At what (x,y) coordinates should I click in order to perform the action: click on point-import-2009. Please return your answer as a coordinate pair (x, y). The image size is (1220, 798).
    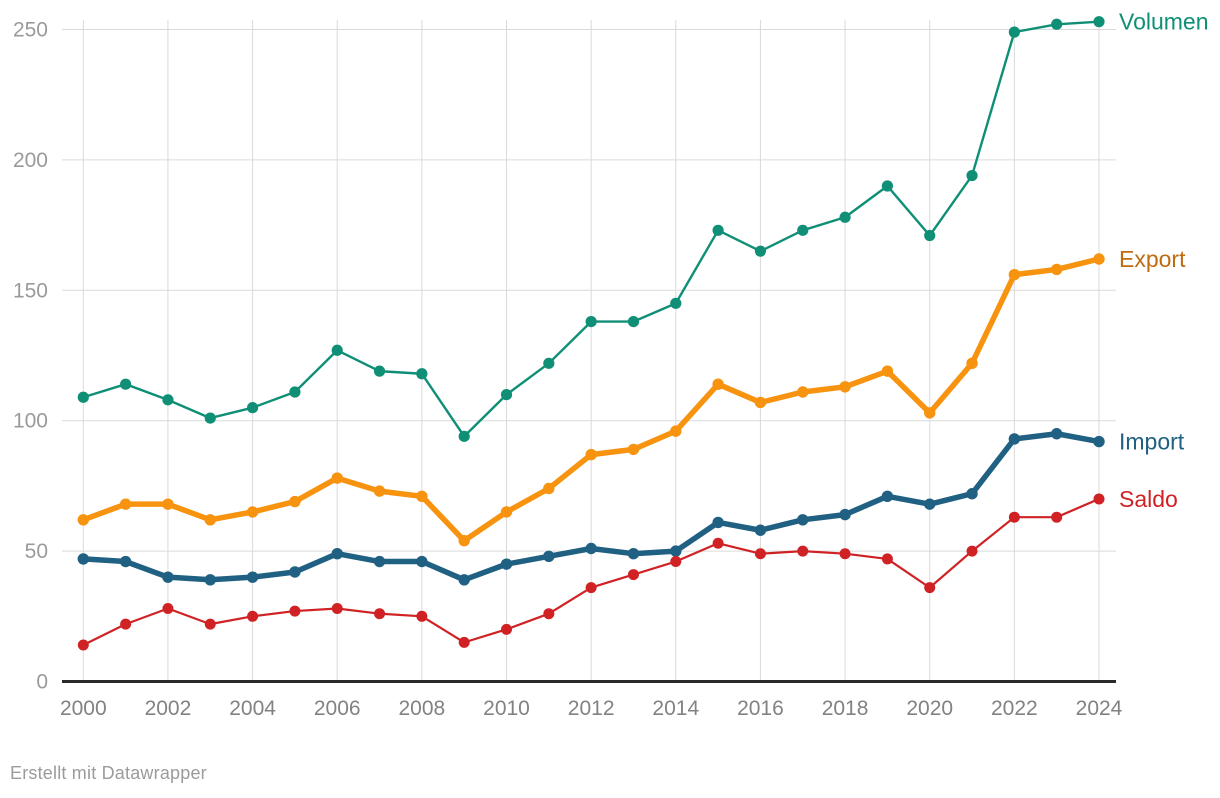
    Looking at the image, I should click on (464, 580).